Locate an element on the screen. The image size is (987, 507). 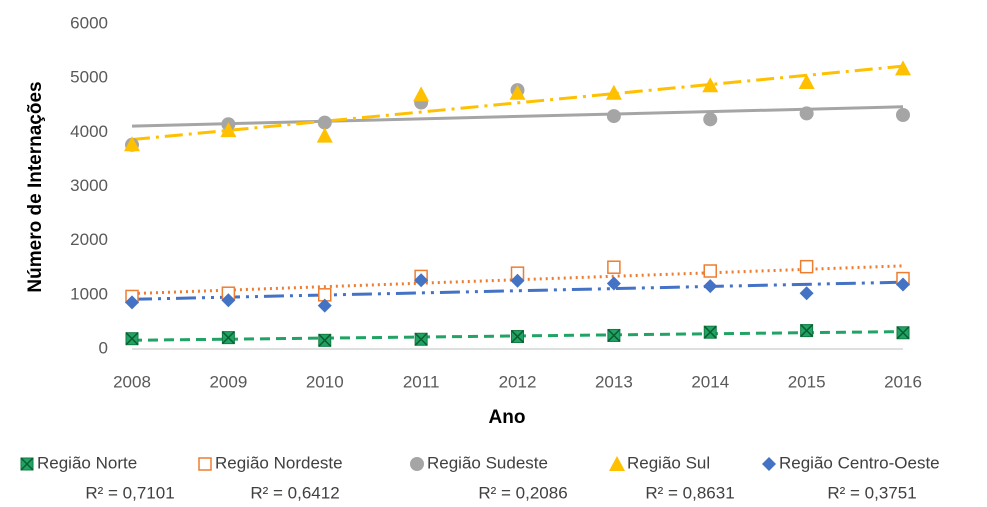
y-tick-label: 4000 is located at coordinates (89, 131).